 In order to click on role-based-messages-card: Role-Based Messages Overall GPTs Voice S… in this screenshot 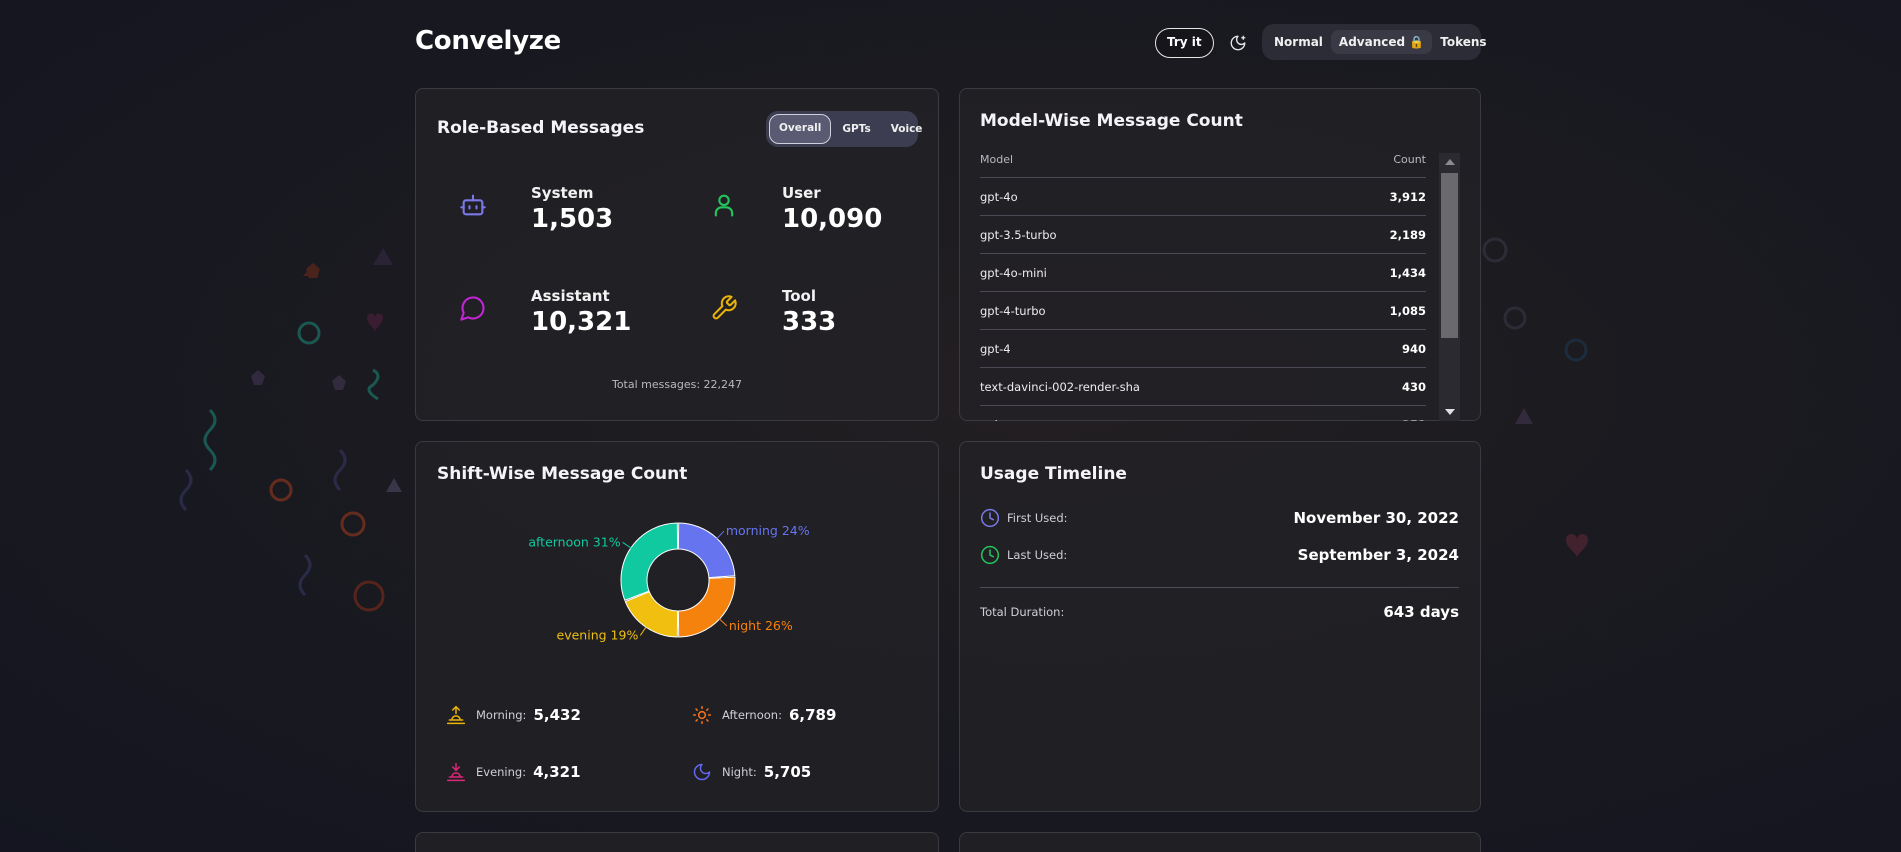, I will do `click(677, 254)`.